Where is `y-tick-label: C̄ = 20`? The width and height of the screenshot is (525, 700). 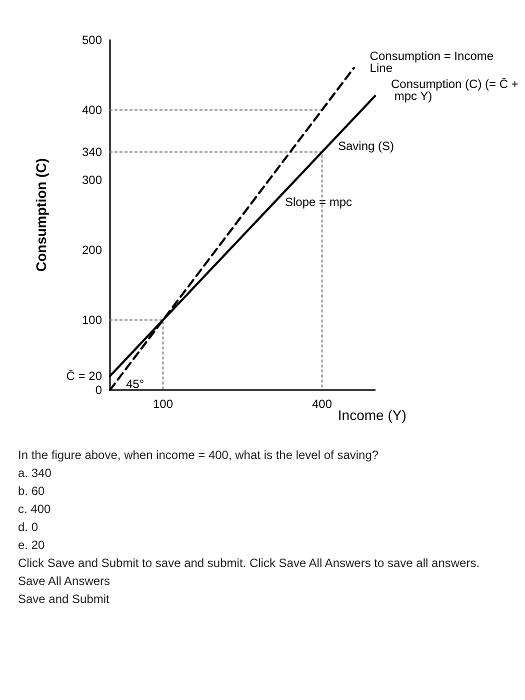
y-tick-label: C̄ = 20 is located at coordinates (84, 376).